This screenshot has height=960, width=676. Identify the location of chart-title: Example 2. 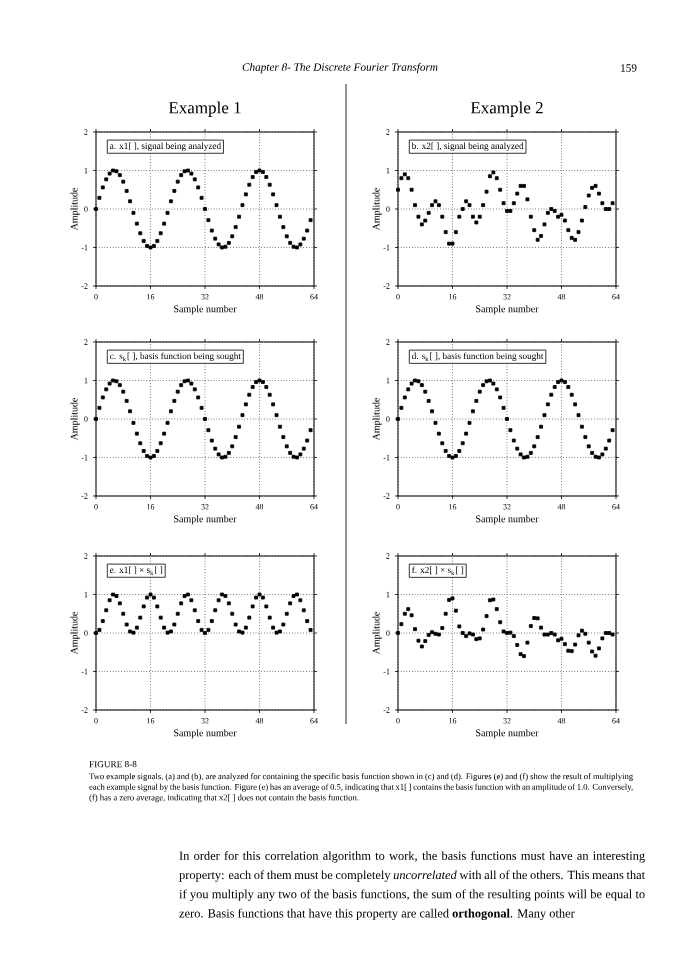
(506, 109).